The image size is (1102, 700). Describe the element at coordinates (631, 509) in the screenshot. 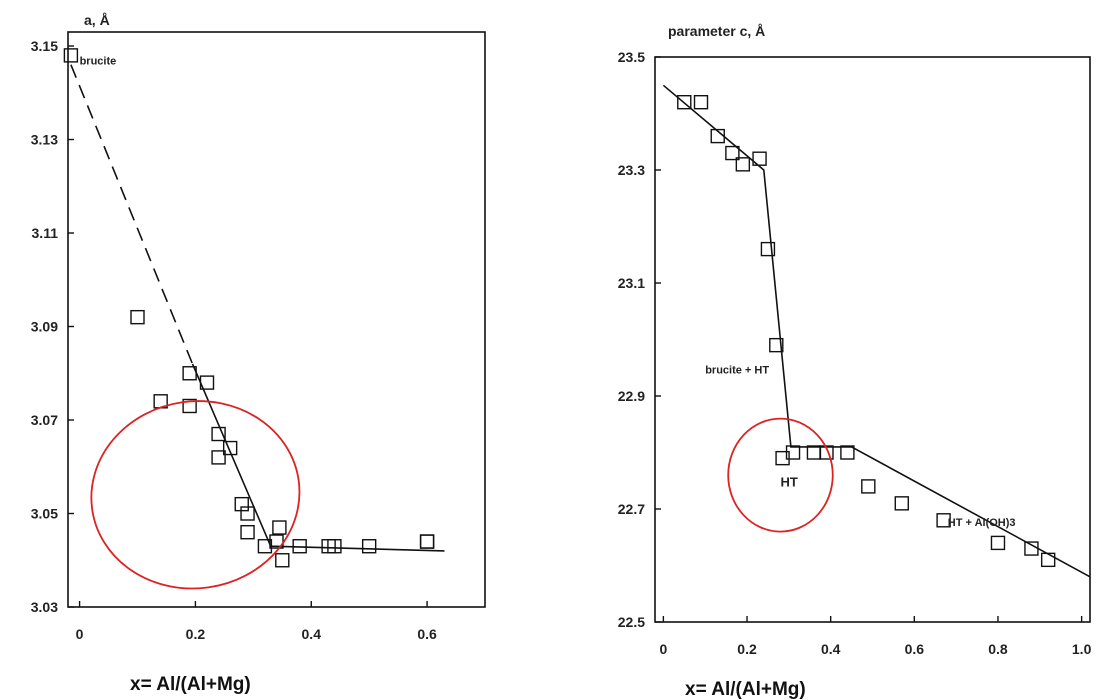

I see `y-tick-label: 22.7` at that location.